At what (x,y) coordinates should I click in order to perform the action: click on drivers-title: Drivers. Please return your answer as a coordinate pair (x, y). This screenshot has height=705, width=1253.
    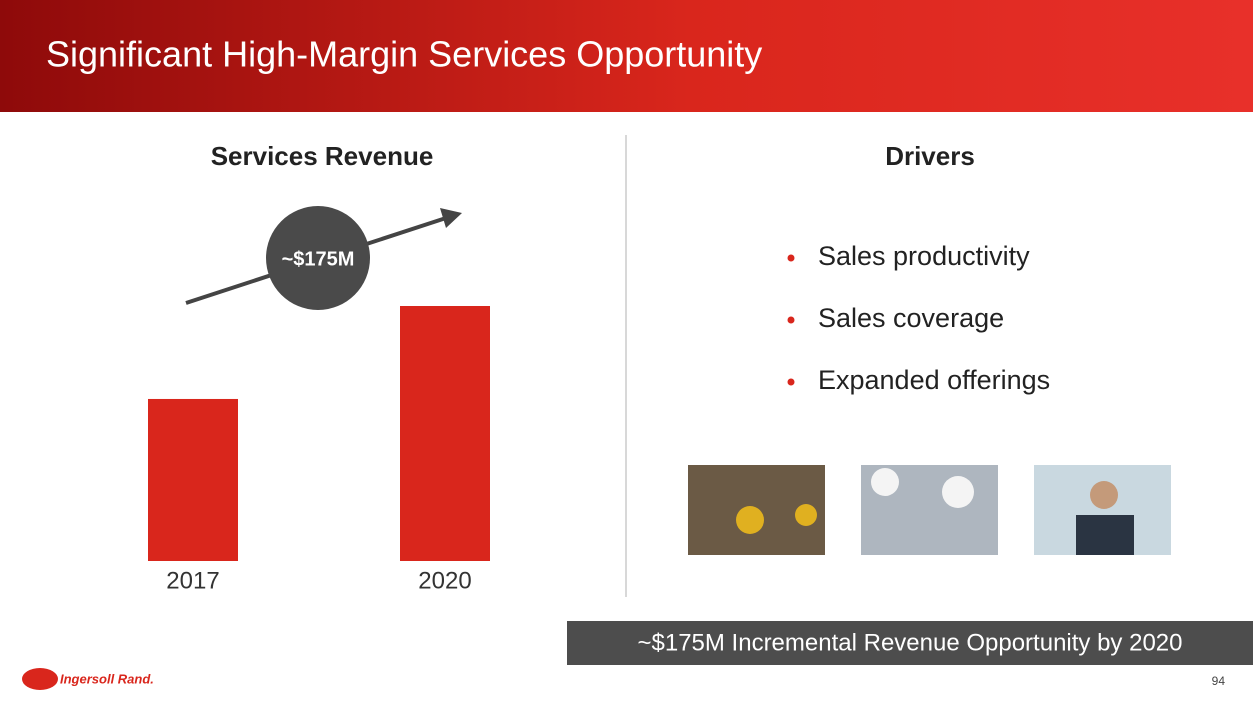
    Looking at the image, I should click on (930, 156).